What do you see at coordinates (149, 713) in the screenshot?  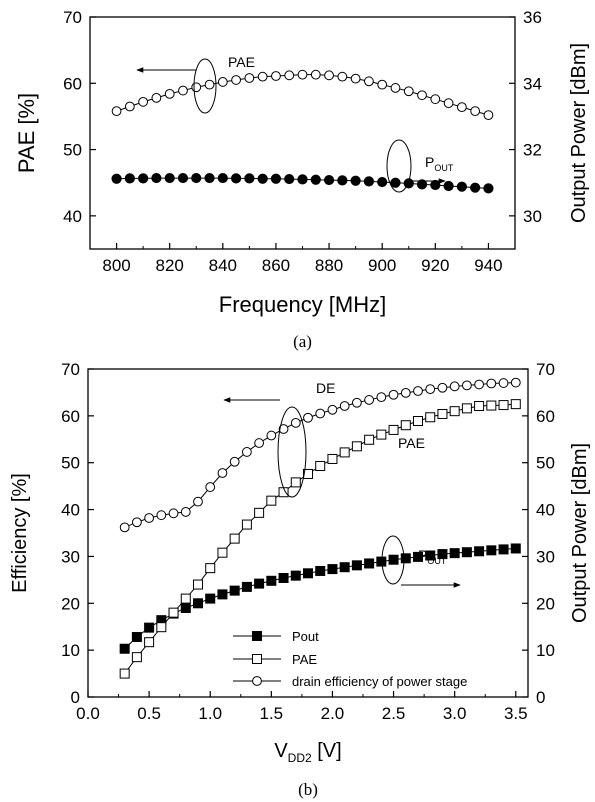 I see `x-tick-label: 0.5` at bounding box center [149, 713].